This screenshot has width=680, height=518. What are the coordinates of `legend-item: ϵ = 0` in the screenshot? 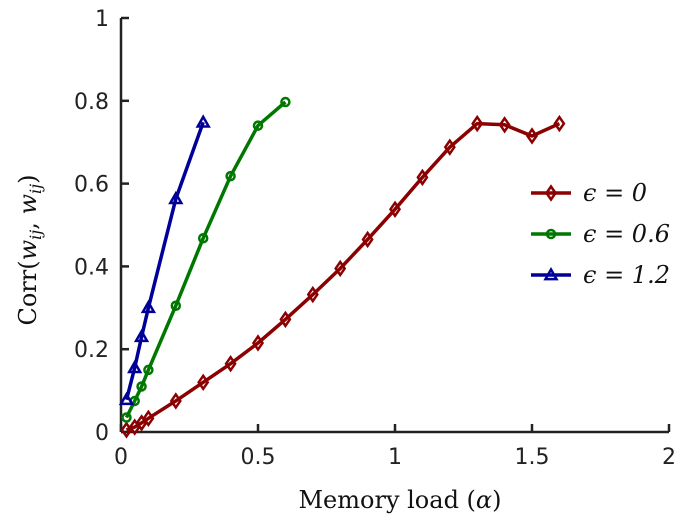 It's located at (589, 193).